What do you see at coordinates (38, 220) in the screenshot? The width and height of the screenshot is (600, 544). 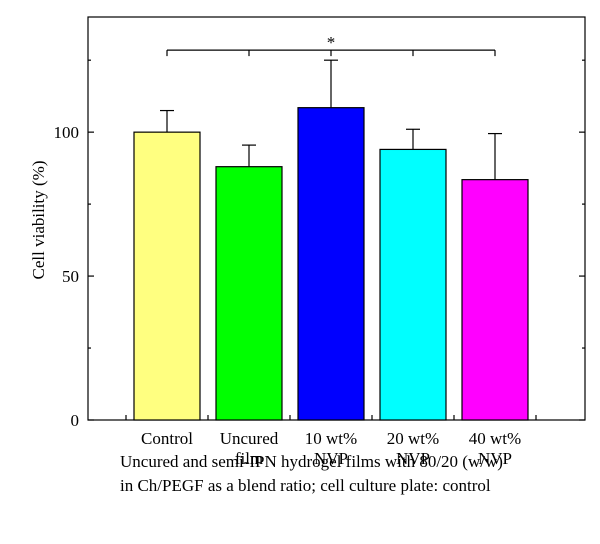 I see `y-axis-label: Cell viability (%)` at bounding box center [38, 220].